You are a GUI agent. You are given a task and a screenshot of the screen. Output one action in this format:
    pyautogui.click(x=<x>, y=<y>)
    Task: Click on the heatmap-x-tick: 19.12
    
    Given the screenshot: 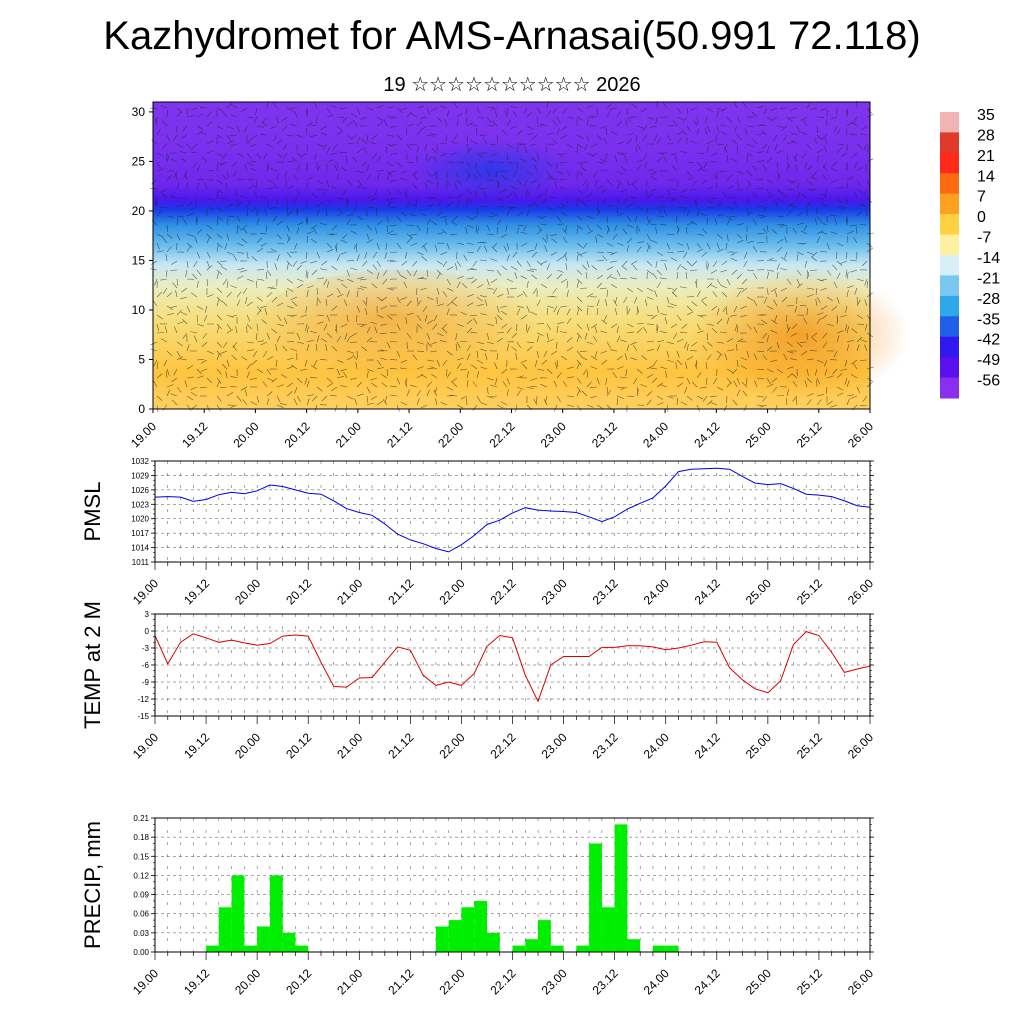 What is the action you would take?
    pyautogui.click(x=194, y=434)
    